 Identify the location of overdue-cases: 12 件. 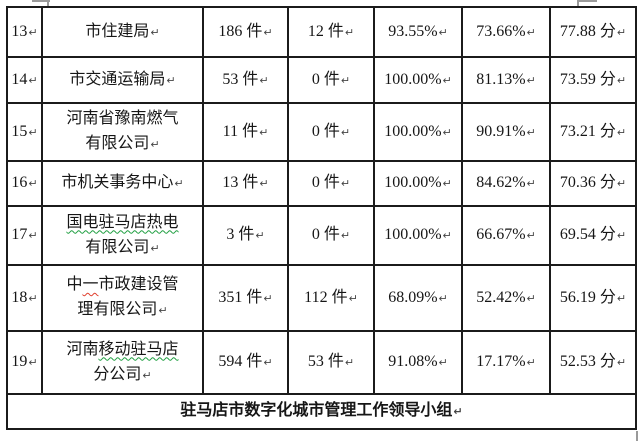
(325, 31).